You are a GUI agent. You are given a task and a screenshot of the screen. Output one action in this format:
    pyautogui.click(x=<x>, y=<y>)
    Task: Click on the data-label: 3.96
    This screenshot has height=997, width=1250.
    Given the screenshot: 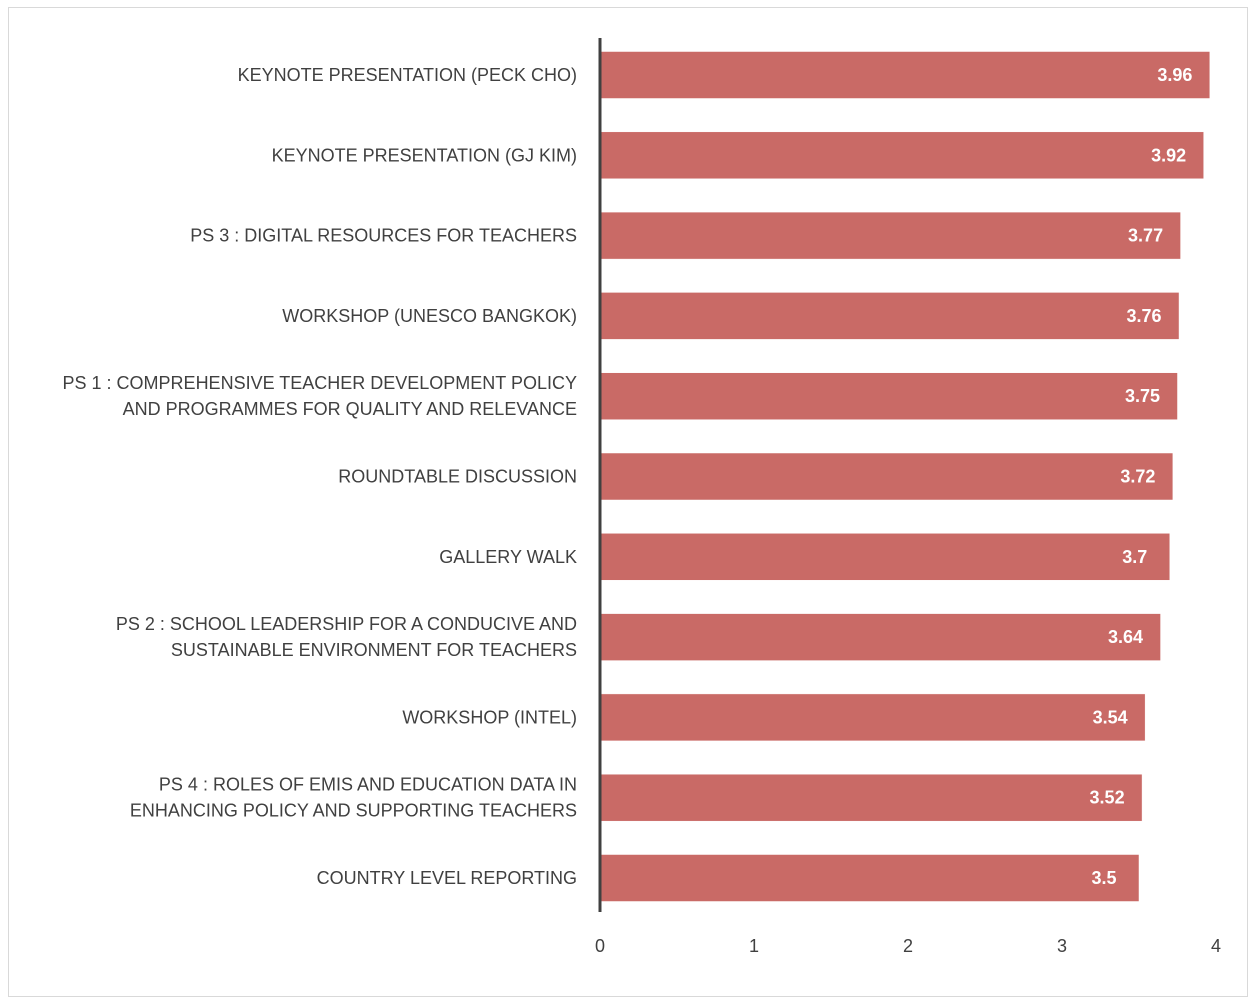 What is the action you would take?
    pyautogui.click(x=1174, y=75)
    